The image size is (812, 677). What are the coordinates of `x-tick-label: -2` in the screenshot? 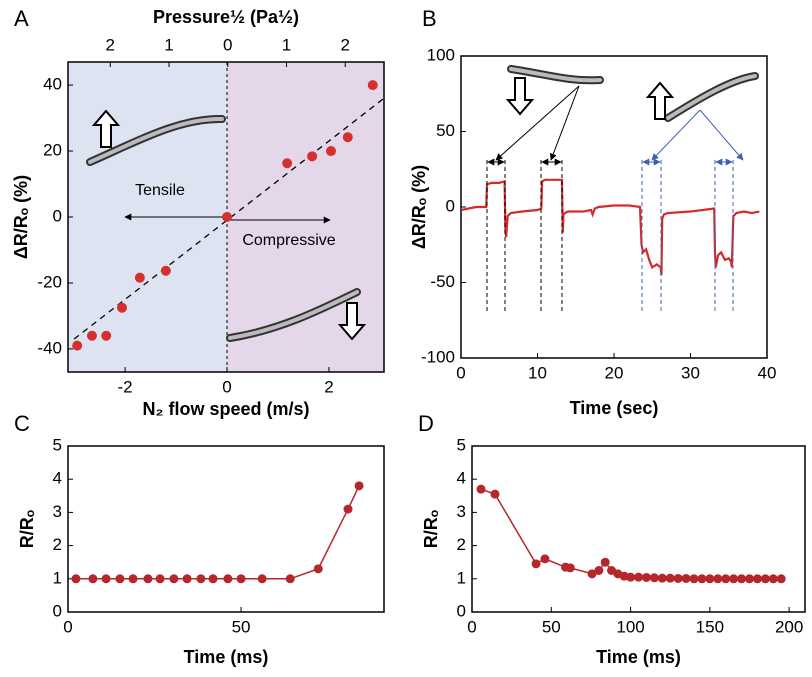 It's located at (125, 386).